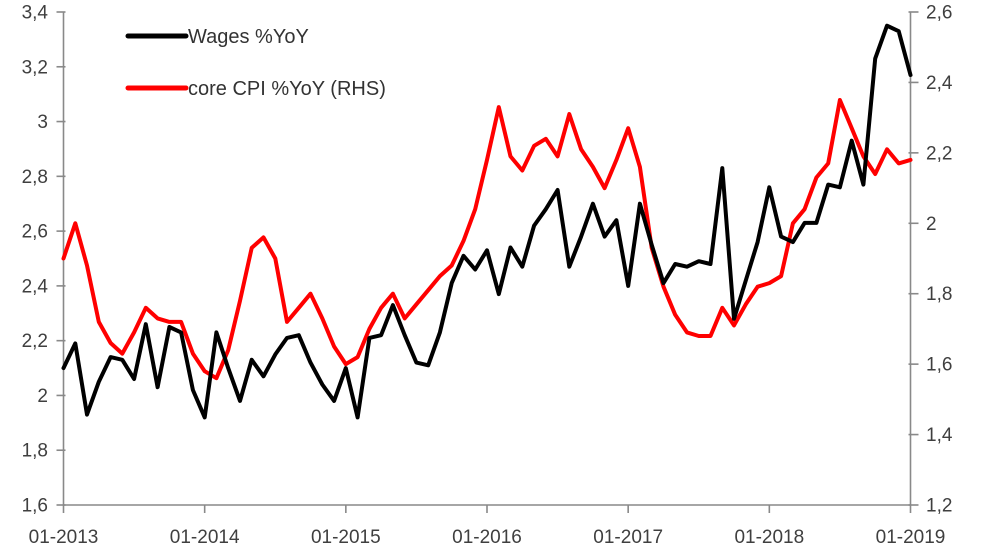 The image size is (981, 559). What do you see at coordinates (35, 67) in the screenshot?
I see `left-axis-tick-label: 3,2` at bounding box center [35, 67].